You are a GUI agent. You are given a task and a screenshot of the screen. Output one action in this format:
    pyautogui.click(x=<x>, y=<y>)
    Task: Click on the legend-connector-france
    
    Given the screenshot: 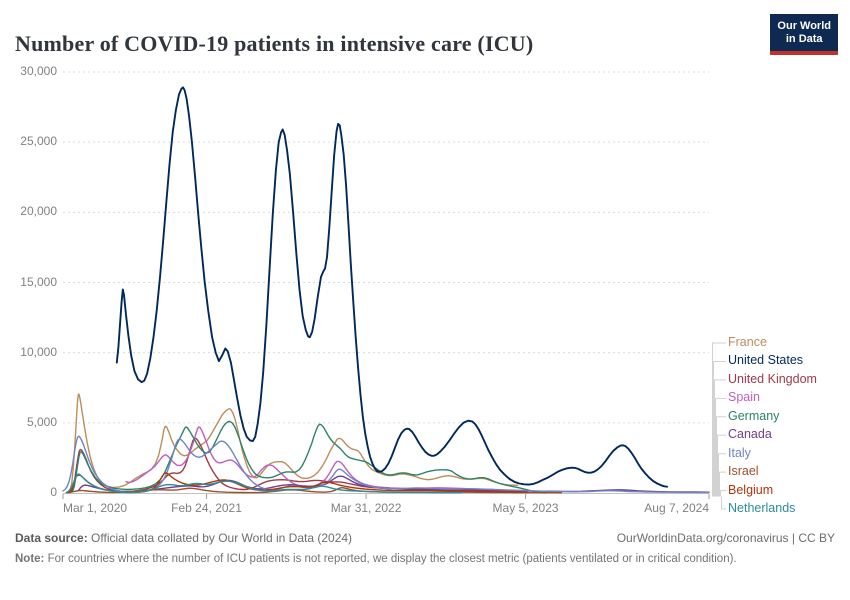 What is the action you would take?
    pyautogui.click(x=719, y=419)
    